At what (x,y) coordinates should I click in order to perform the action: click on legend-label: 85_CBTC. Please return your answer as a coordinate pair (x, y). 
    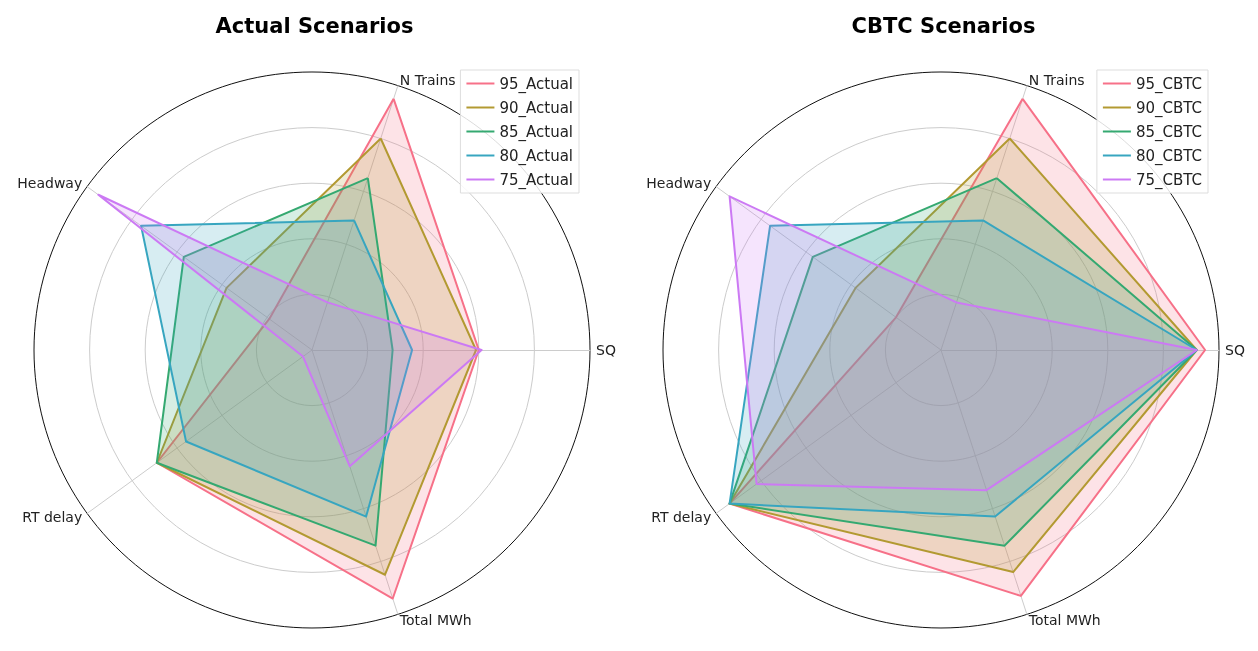
    Looking at the image, I should click on (1168, 132).